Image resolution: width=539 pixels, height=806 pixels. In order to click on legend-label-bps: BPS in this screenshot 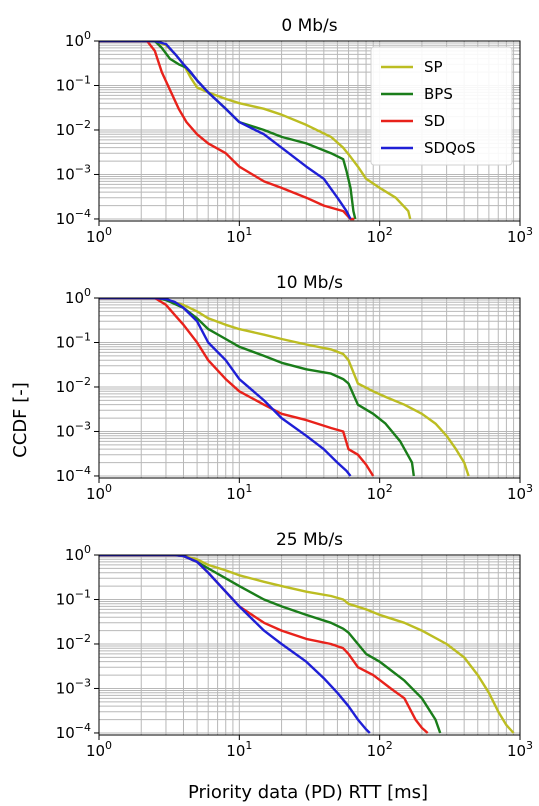, I will do `click(438, 94)`.